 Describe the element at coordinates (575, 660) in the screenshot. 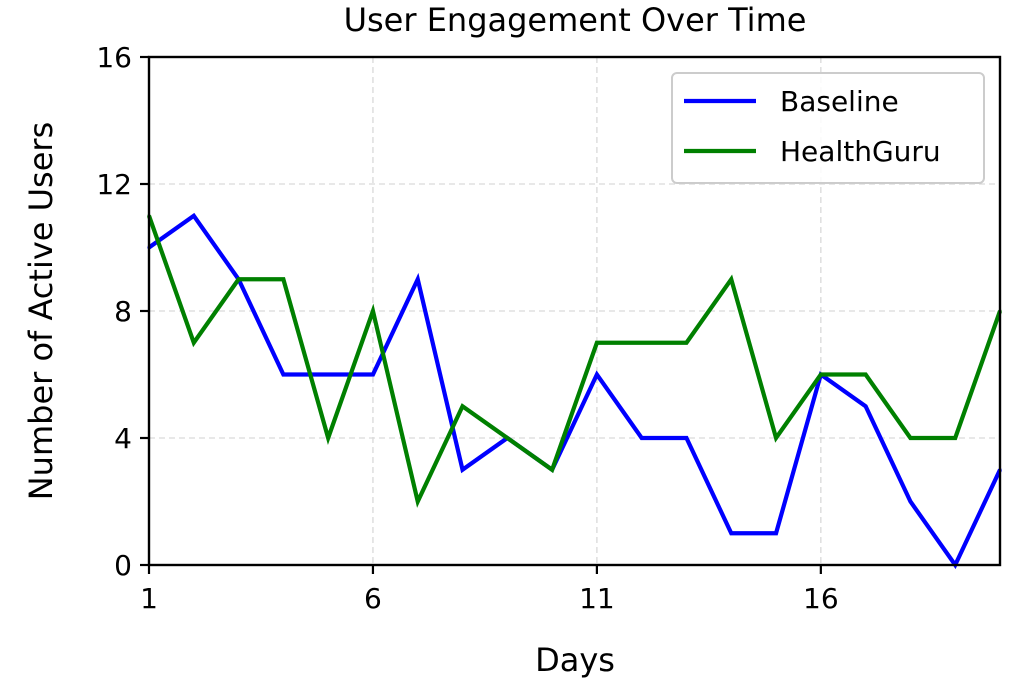

I see `x-axis-label: Days` at that location.